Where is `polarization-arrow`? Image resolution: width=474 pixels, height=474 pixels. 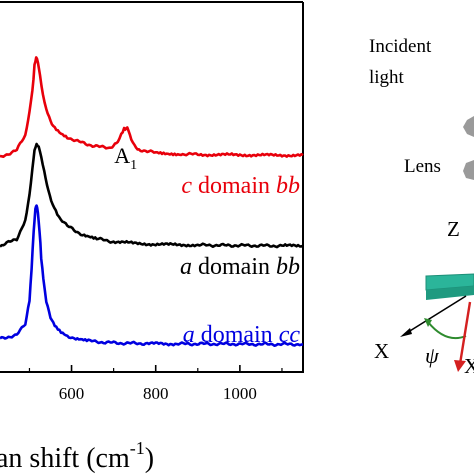
polarization-arrow is located at coordinates (465, 333).